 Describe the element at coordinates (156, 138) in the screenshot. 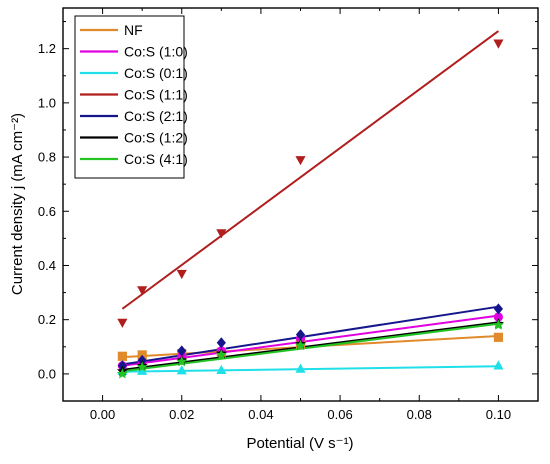

I see `legend-label-5: Co:S (1:2)` at that location.